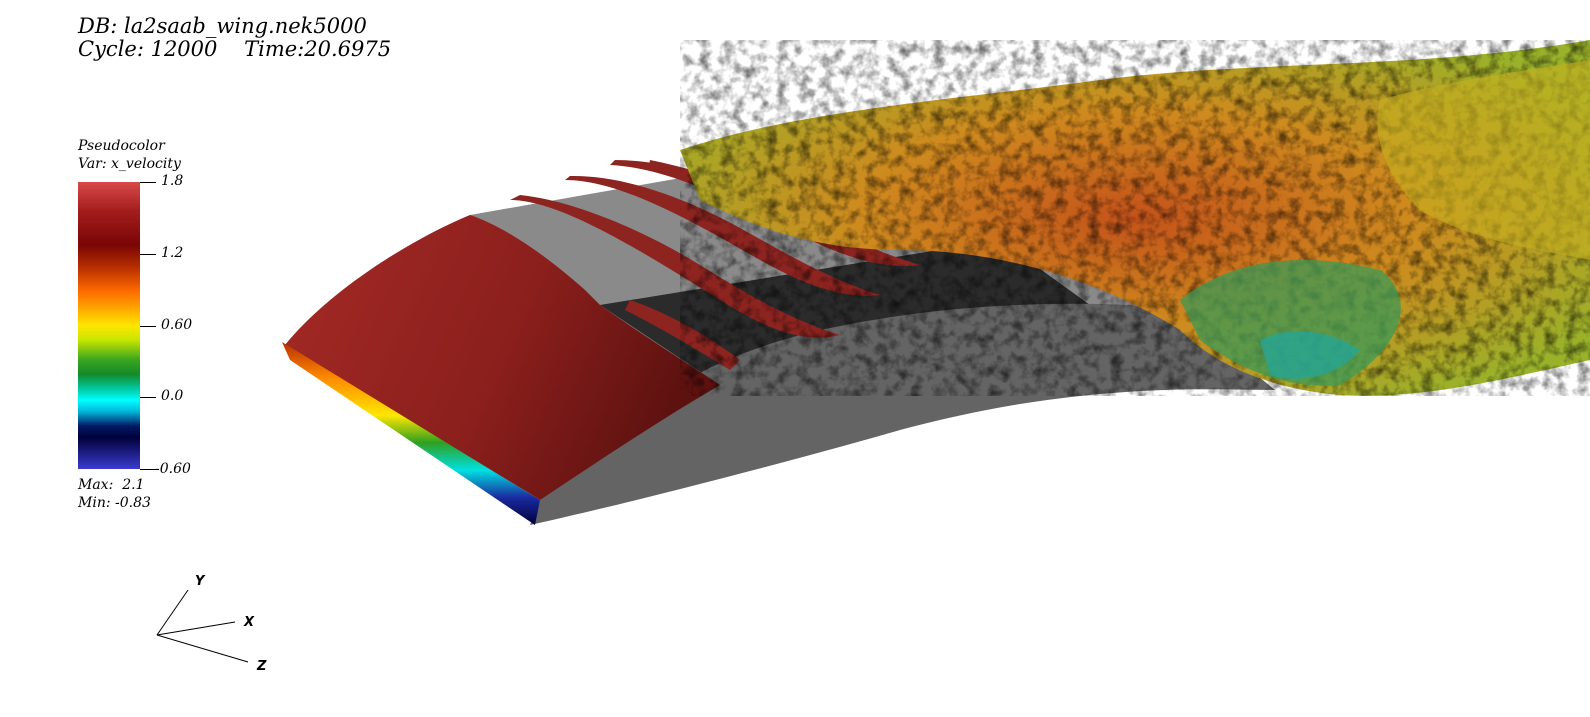 Image resolution: width=1590 pixels, height=717 pixels. Describe the element at coordinates (411, 433) in the screenshot. I see `leading-edge-stripe` at that location.